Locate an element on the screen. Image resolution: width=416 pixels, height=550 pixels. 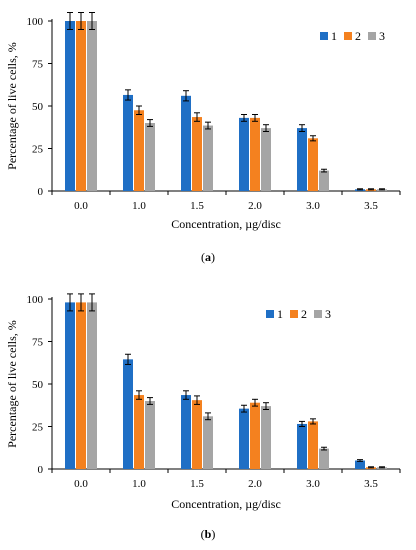
bar-b-series-1-1.5 is located at coordinates (186, 432).